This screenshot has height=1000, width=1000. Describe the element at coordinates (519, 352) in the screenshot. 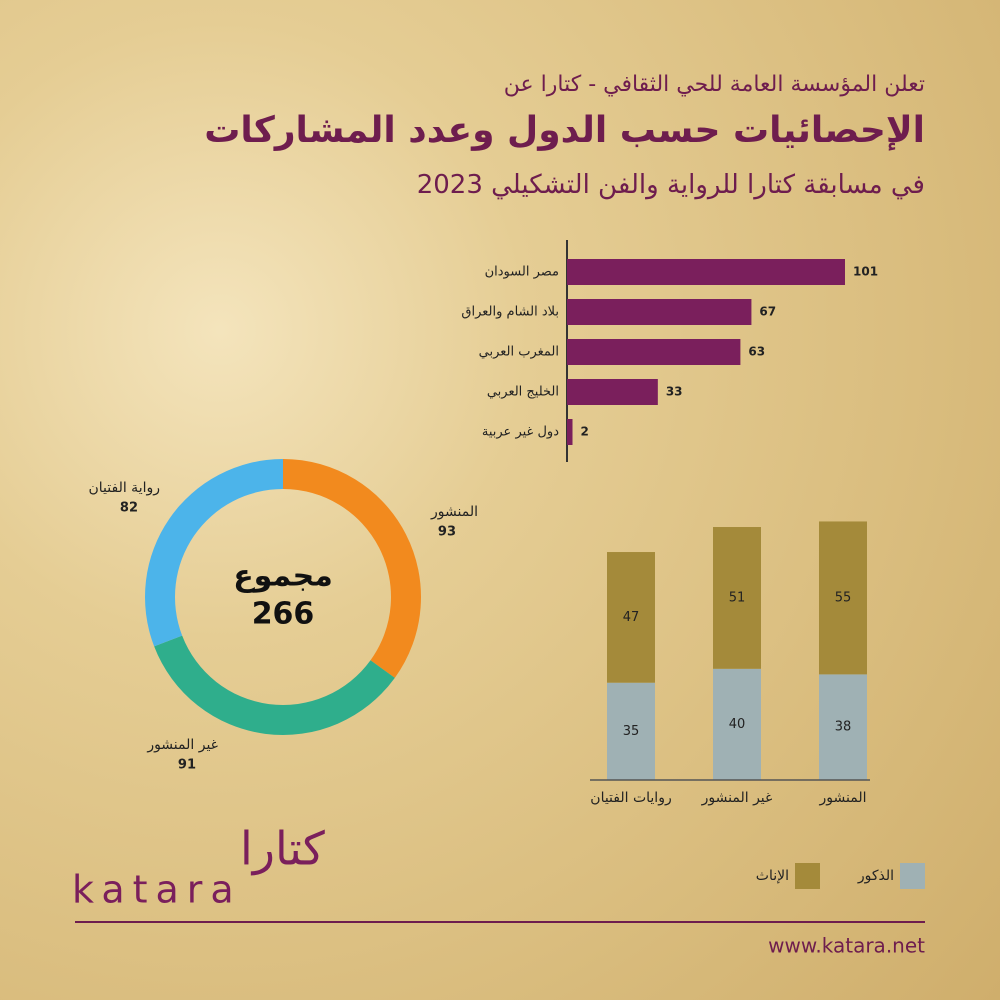

I see `category-label: المغرب العربي` at that location.